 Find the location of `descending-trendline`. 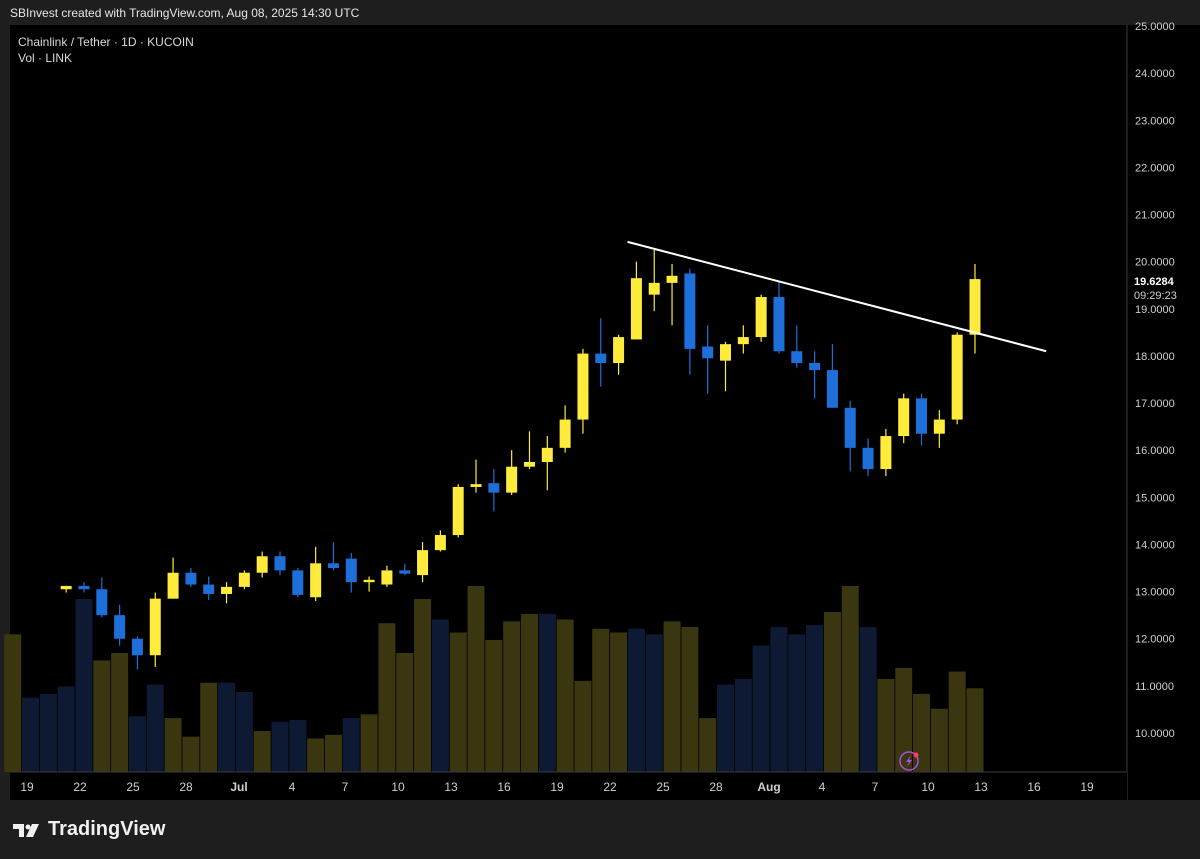

descending-trendline is located at coordinates (837, 296).